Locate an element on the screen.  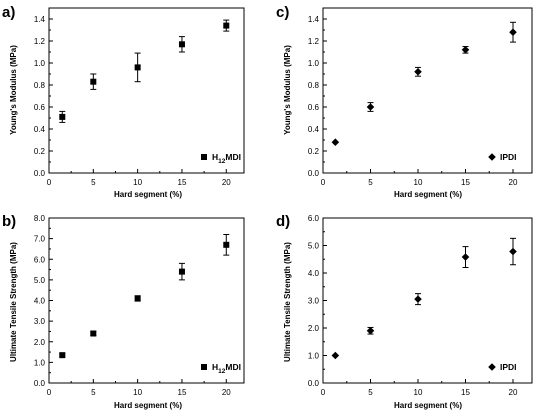
x-tick-label: 15 is located at coordinates (182, 392).